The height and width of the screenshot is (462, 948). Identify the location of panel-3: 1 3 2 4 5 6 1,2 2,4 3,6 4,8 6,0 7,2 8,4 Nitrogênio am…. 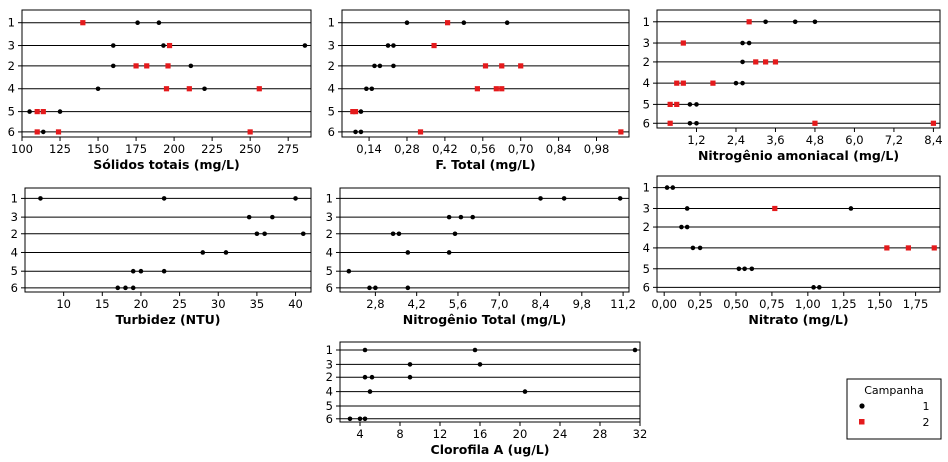
(793, 86).